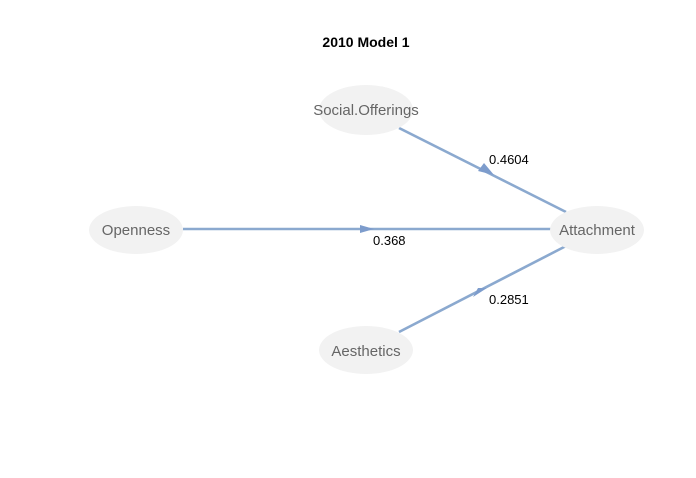 Image resolution: width=696 pixels, height=478 pixels. Describe the element at coordinates (389, 240) in the screenshot. I see `edge-weight-openness: 0.368` at that location.